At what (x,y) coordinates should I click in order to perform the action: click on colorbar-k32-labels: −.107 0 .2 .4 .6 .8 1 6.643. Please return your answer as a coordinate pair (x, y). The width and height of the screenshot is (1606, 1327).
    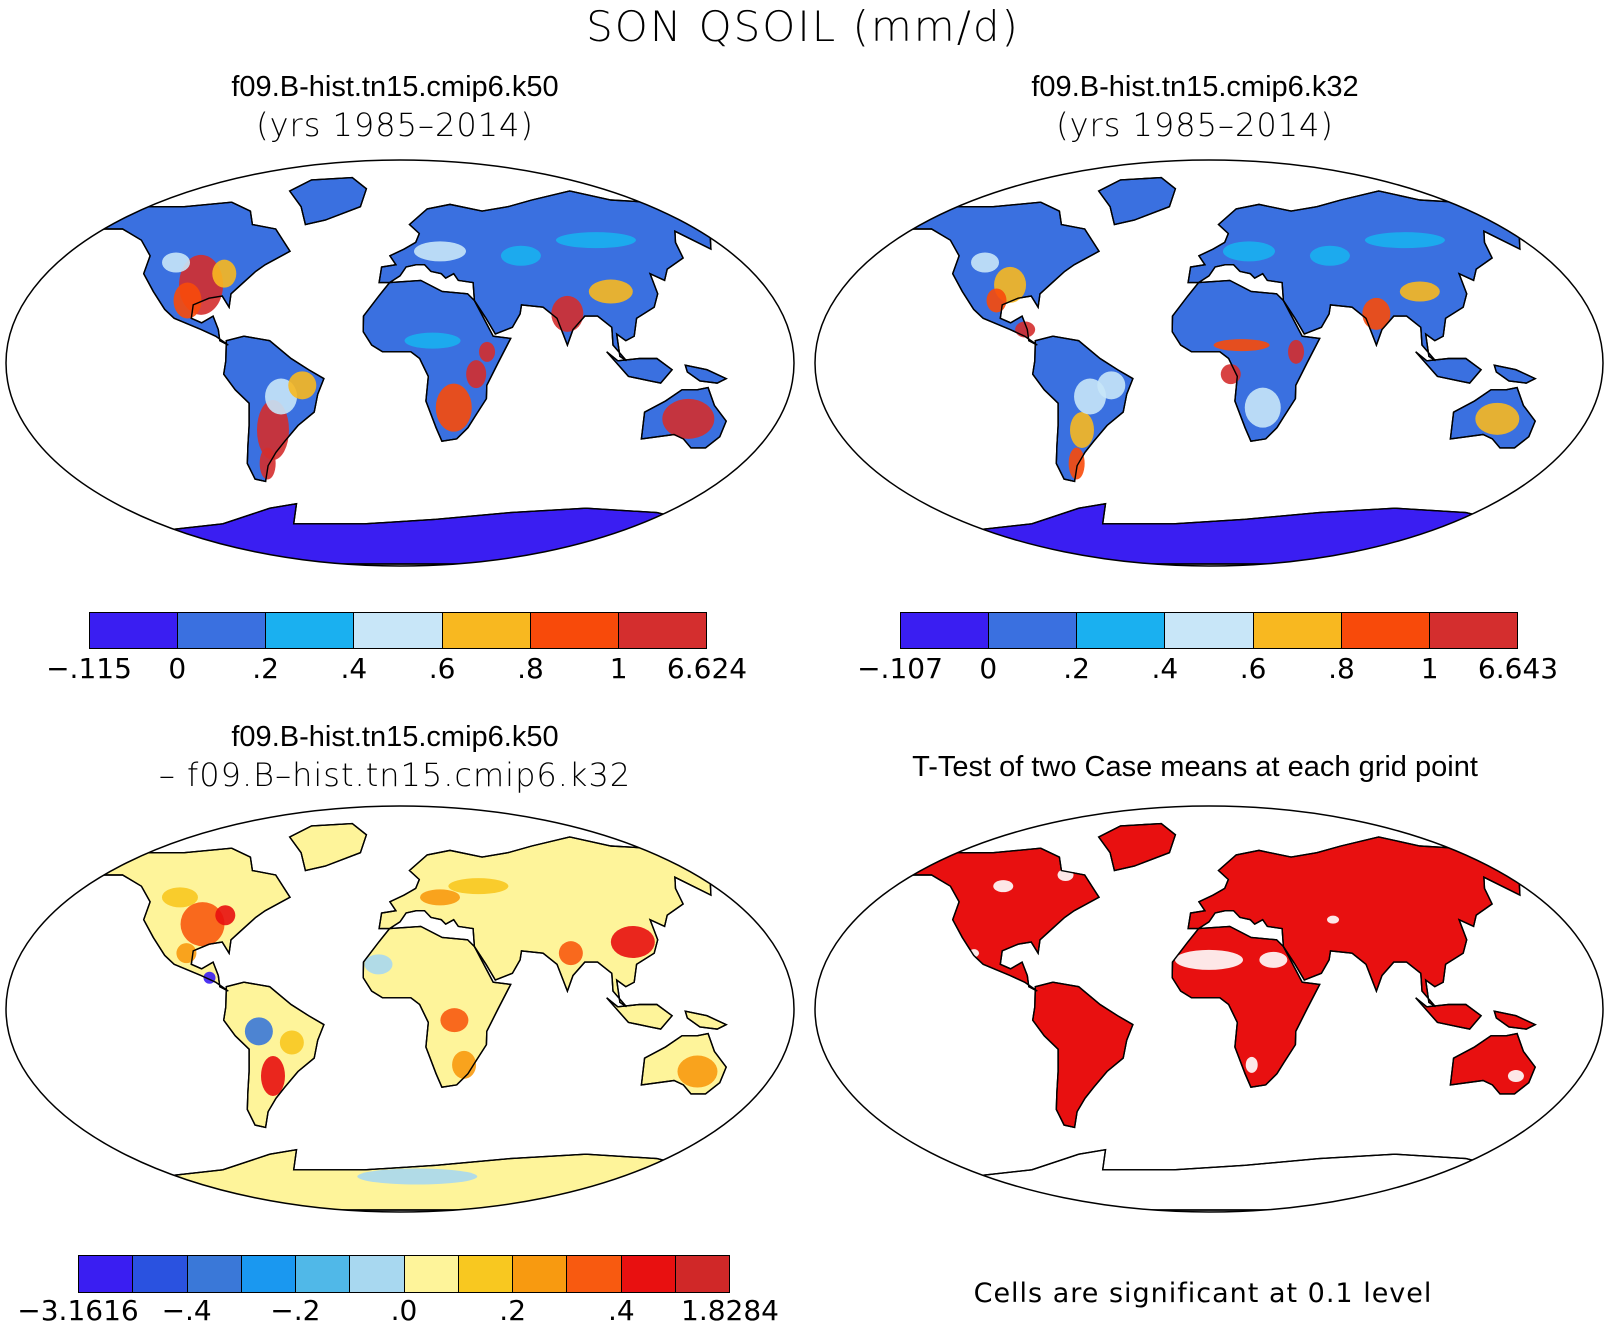
    Looking at the image, I should click on (1207, 670).